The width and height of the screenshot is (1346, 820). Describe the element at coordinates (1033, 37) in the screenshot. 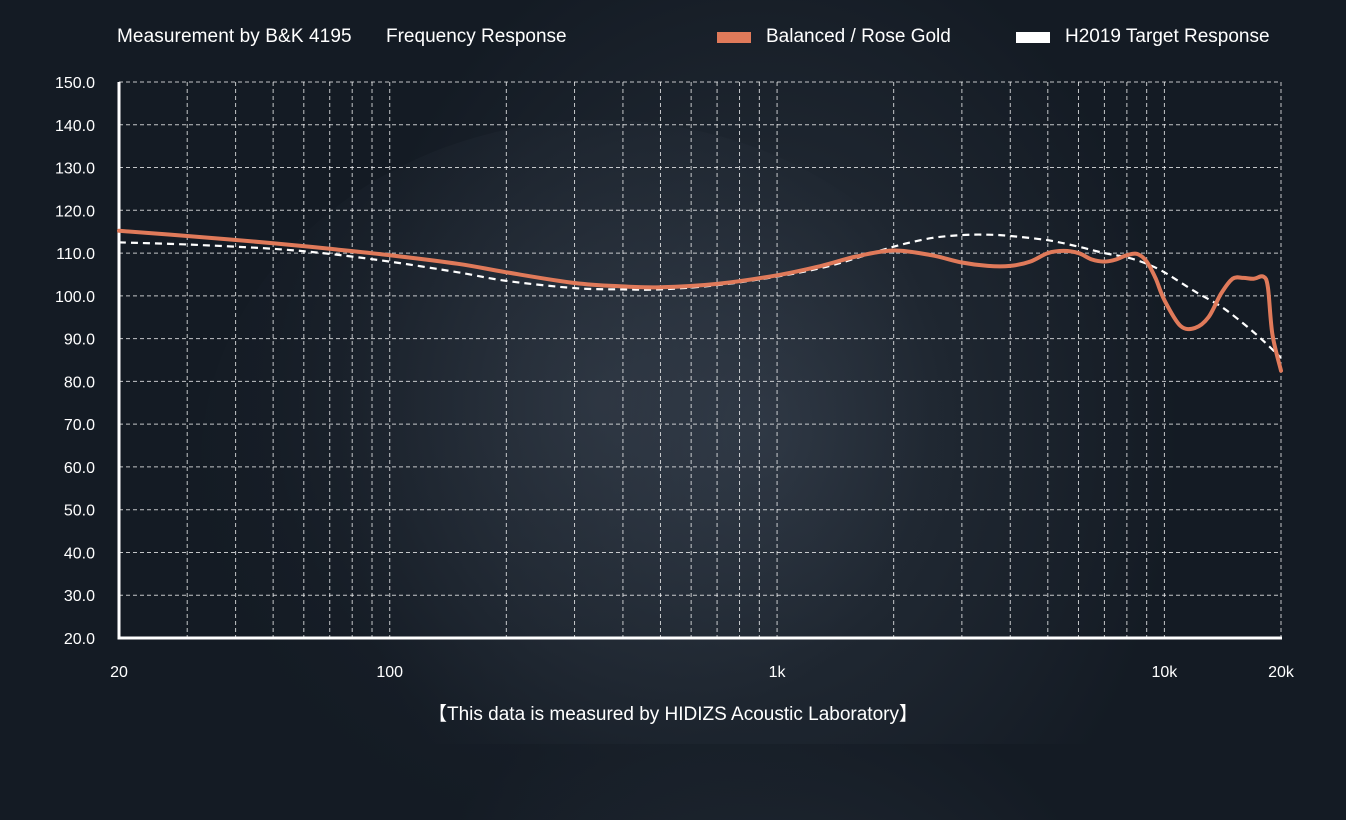

I see `legend-swatch-target` at that location.